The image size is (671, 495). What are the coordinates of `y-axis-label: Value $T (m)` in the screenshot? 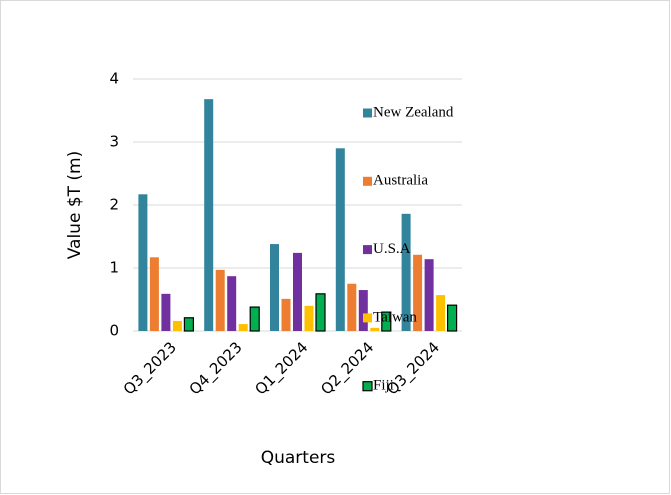 It's located at (75, 205).